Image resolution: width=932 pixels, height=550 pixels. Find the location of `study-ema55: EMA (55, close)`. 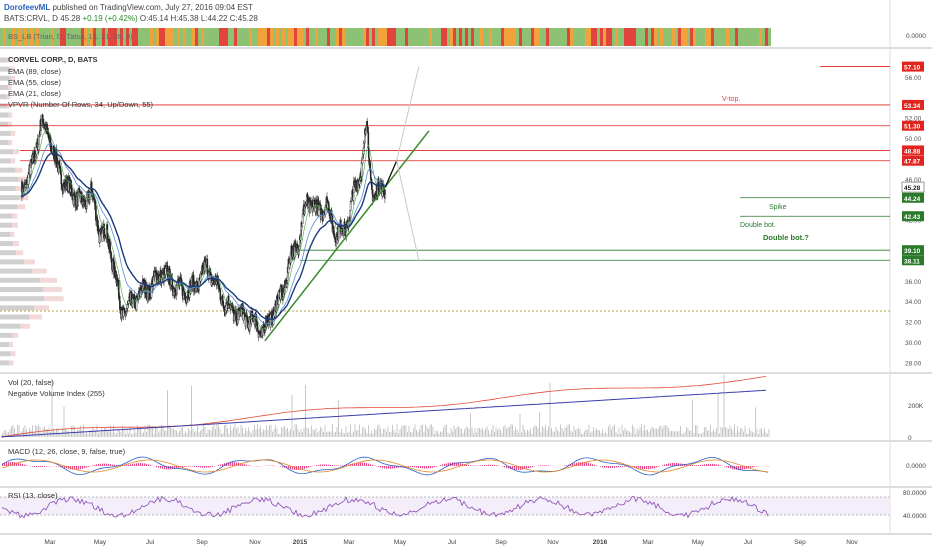

study-ema55: EMA (55, close) is located at coordinates (34, 82).